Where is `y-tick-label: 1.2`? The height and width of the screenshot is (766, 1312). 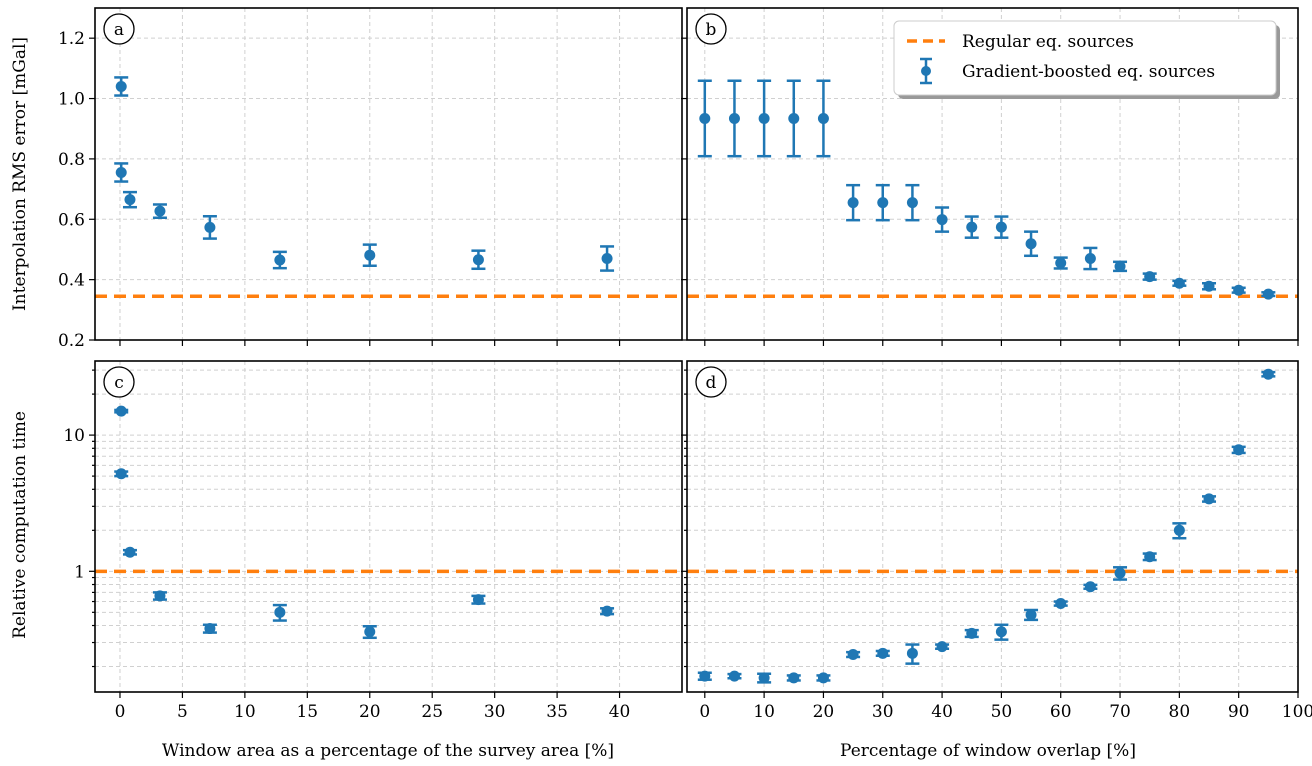
y-tick-label: 1.2 is located at coordinates (71, 39).